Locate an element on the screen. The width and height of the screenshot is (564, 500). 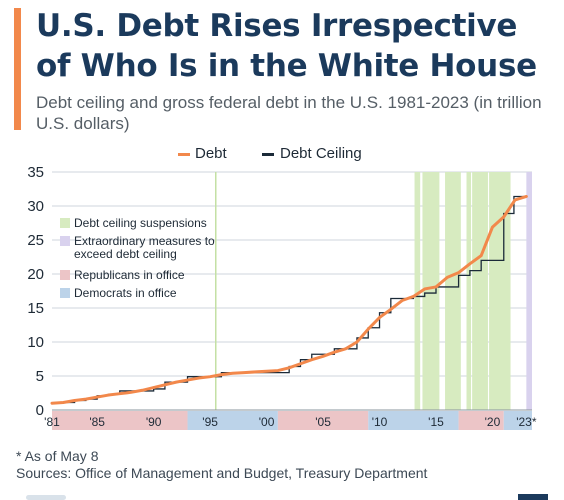
x-tick-label: '95 is located at coordinates (210, 422).